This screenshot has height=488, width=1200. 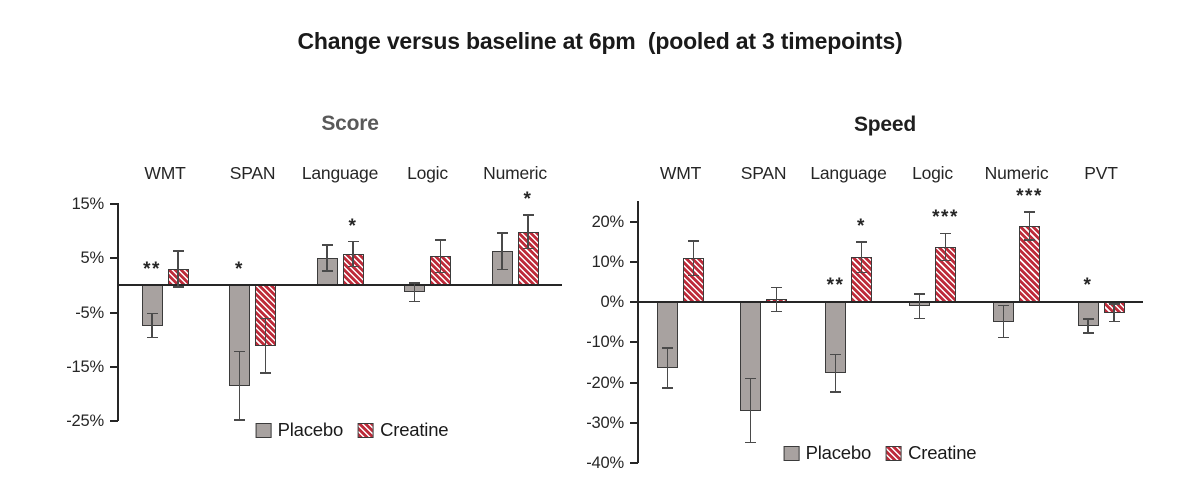 What do you see at coordinates (848, 173) in the screenshot?
I see `category-label-language: Language` at bounding box center [848, 173].